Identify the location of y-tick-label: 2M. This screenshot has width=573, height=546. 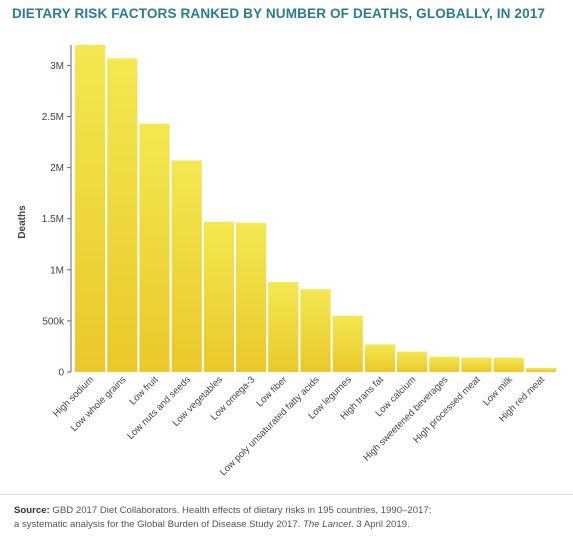
(57, 168).